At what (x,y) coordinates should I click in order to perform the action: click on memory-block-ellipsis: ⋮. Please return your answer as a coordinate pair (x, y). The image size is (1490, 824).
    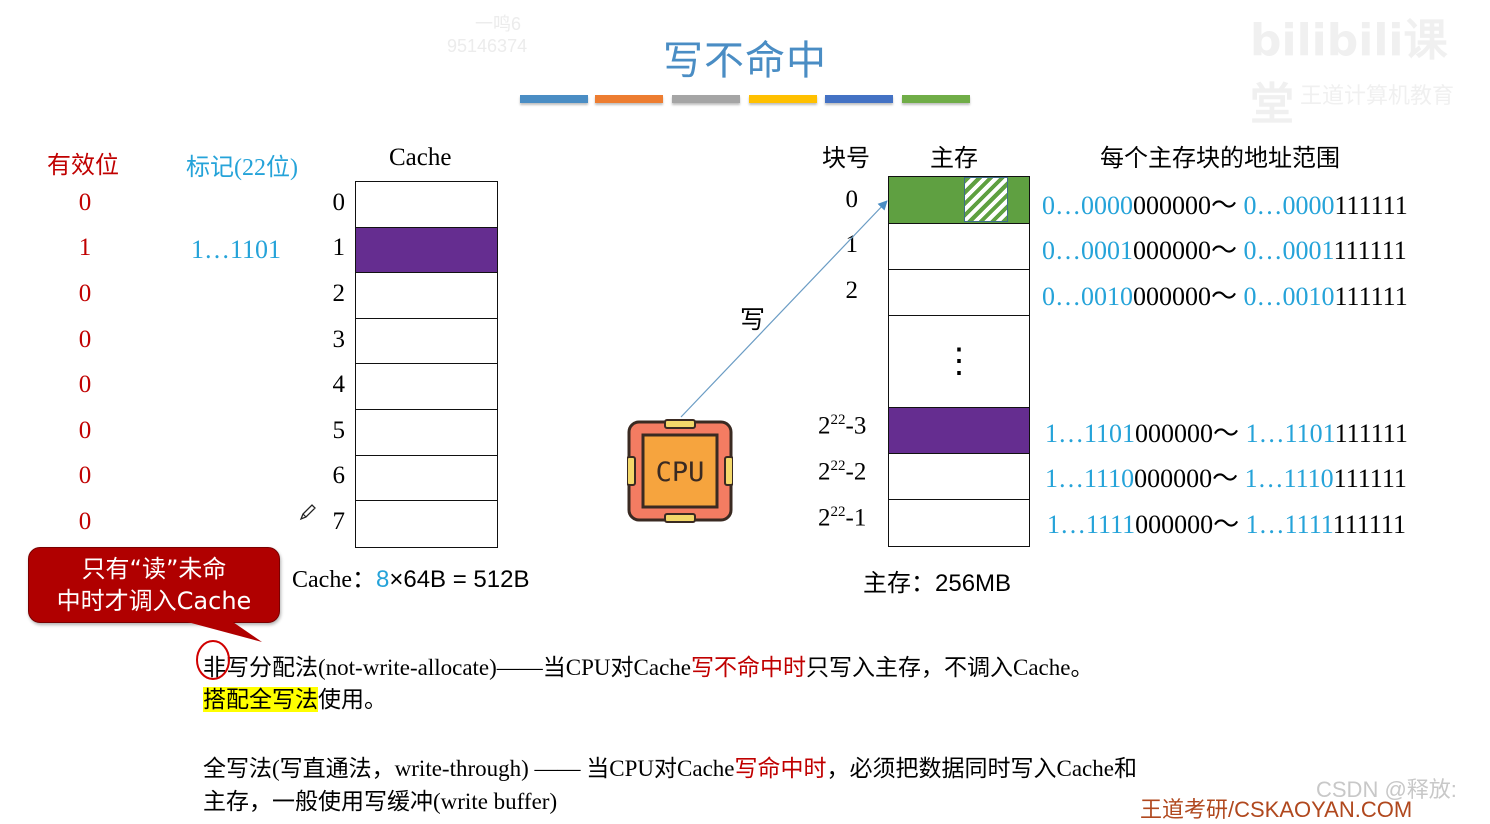
    Looking at the image, I should click on (959, 362).